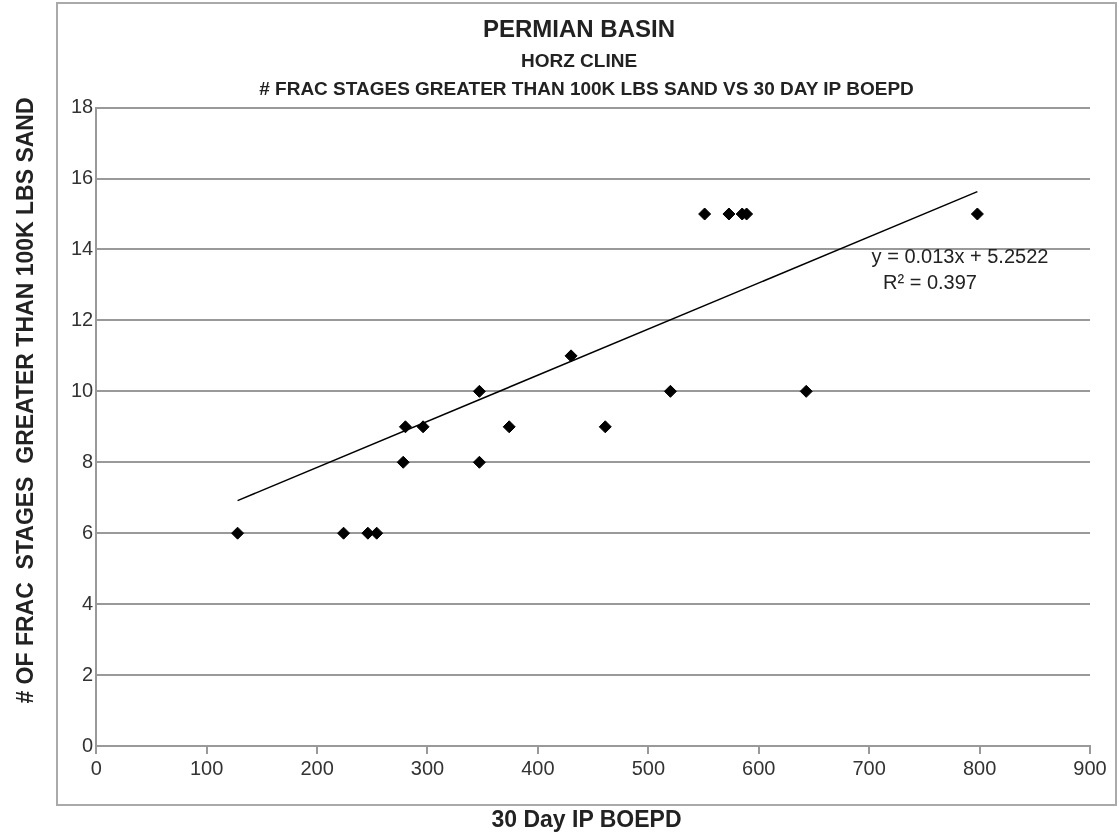  I want to click on x-axis-title: 30 Day IP BOEPD, so click(586, 819).